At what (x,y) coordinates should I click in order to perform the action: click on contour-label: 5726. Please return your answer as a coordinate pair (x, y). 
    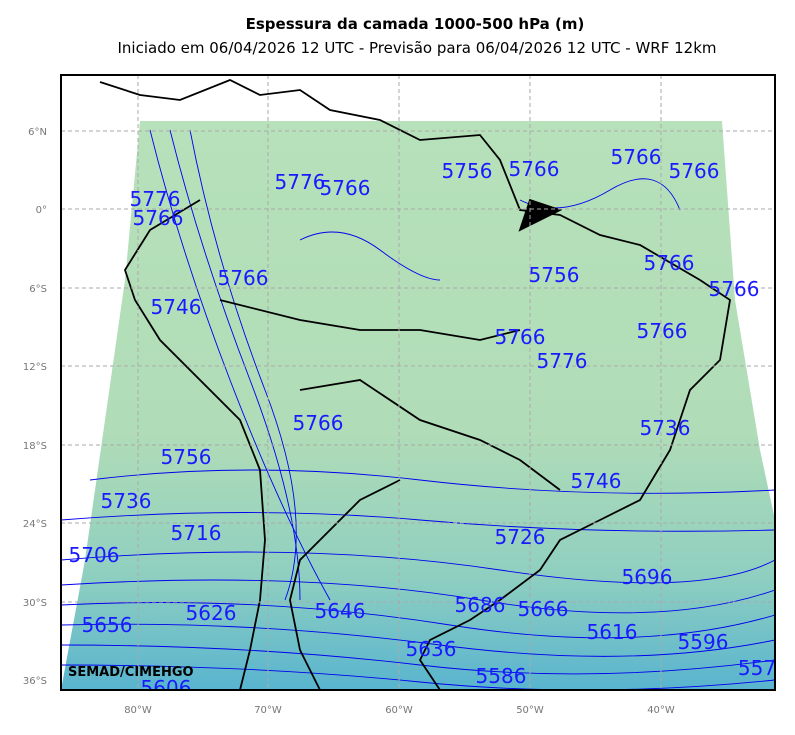
    Looking at the image, I should click on (520, 537).